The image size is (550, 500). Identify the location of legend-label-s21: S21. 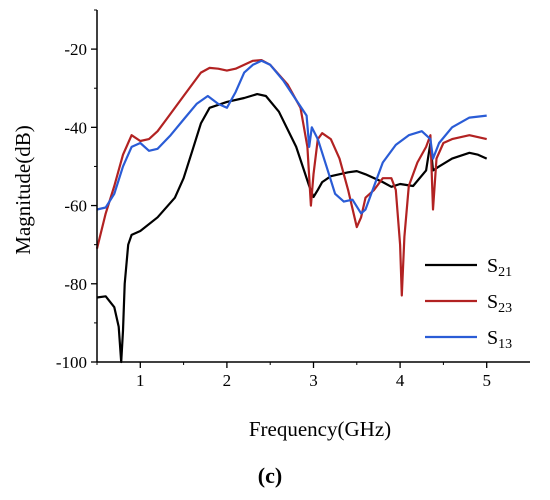
(499, 267).